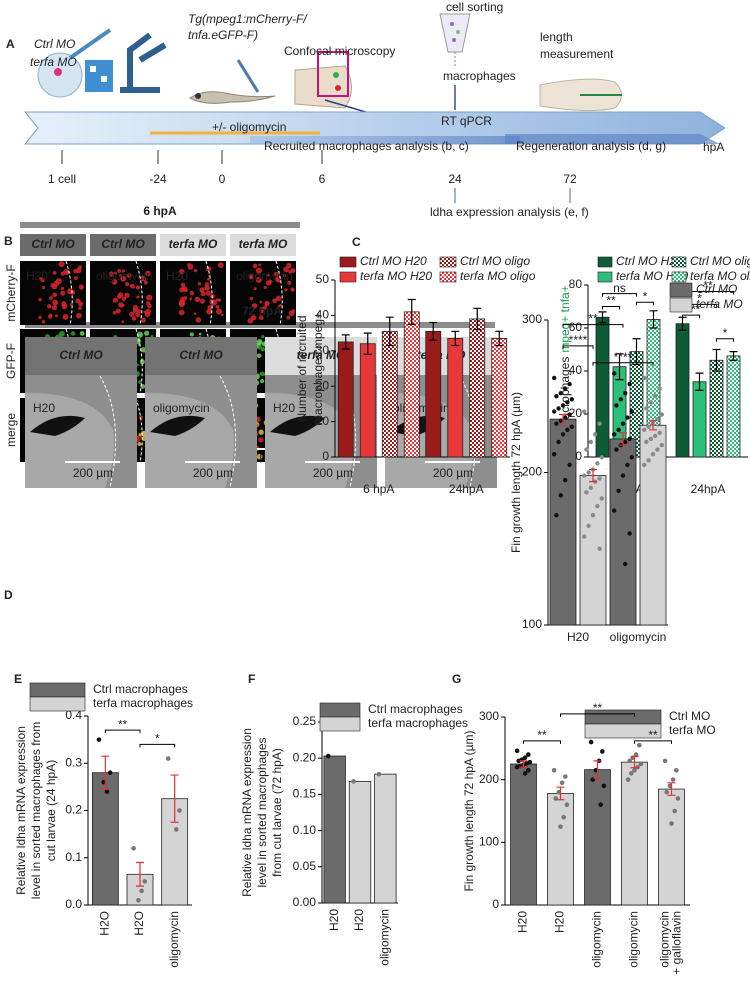 The width and height of the screenshot is (750, 992). What do you see at coordinates (338, 88) in the screenshot?
I see `red-cell` at bounding box center [338, 88].